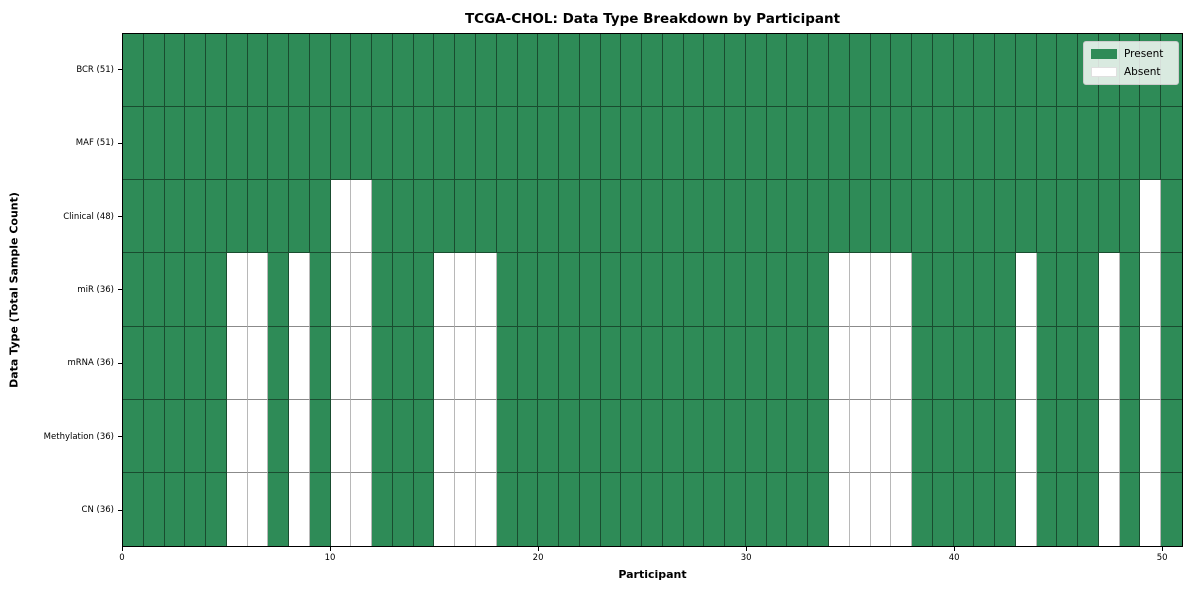  Describe the element at coordinates (122, 558) in the screenshot. I see `x-tick-label: 0` at that location.